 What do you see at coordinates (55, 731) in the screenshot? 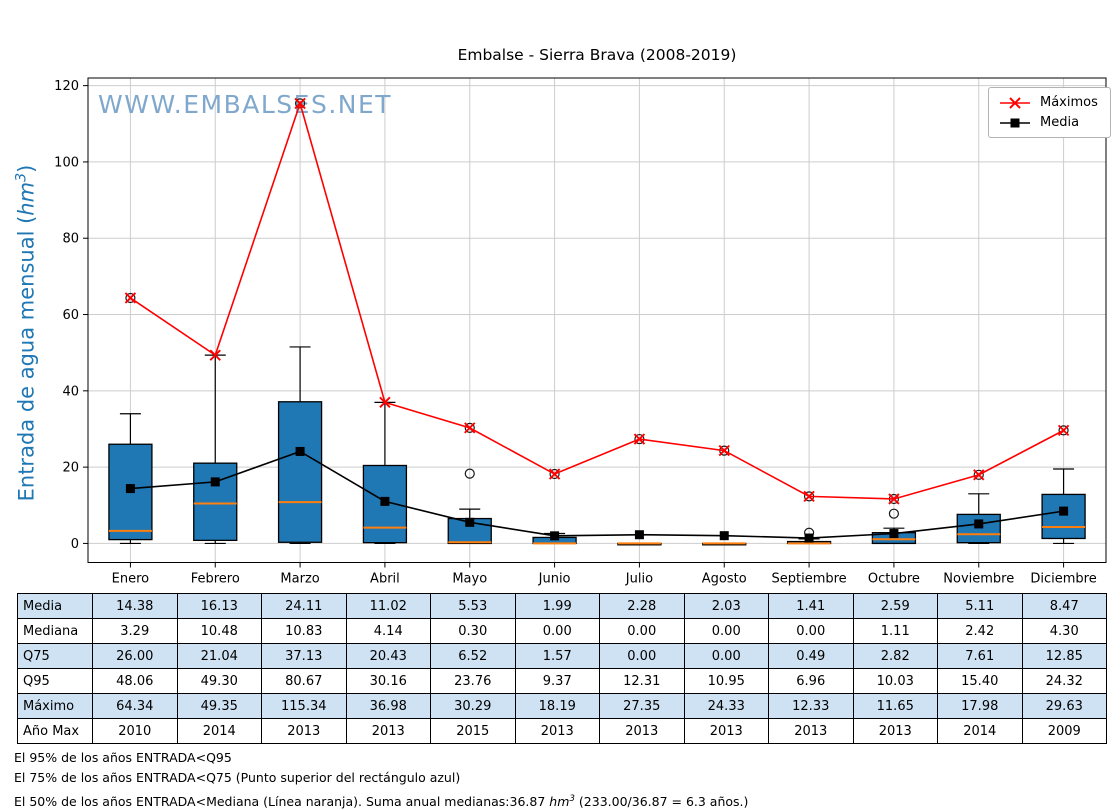
I see `row-label: Año Max` at bounding box center [55, 731].